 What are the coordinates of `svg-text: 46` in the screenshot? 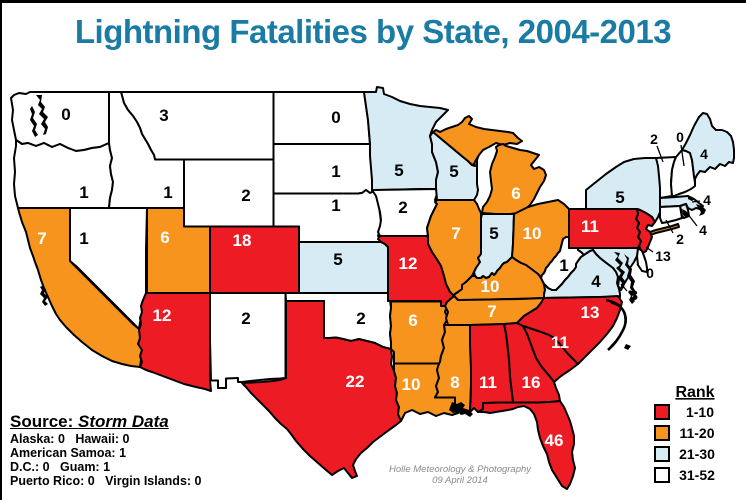 It's located at (554, 440).